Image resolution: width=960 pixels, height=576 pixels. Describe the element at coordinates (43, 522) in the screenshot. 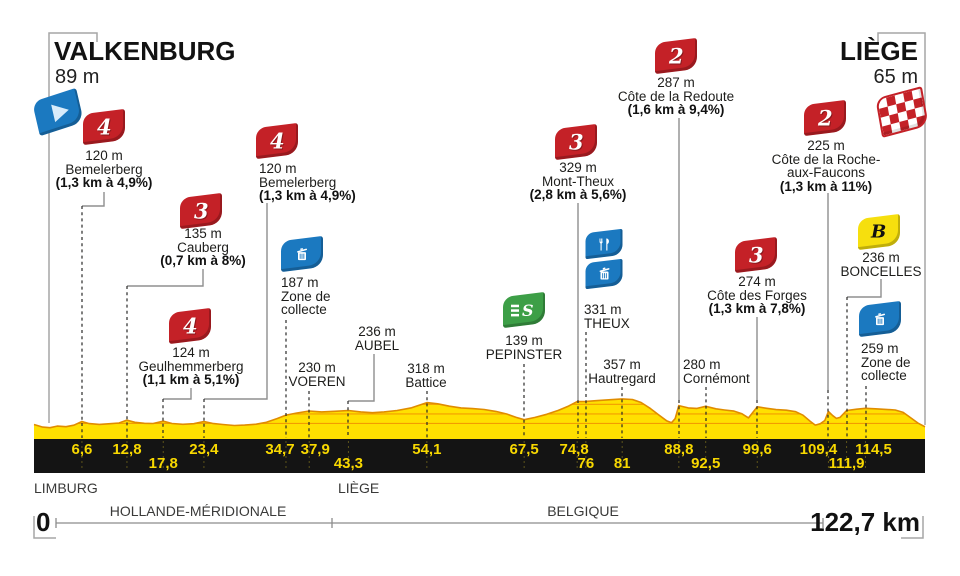

I see `axis-origin-label: 0` at that location.